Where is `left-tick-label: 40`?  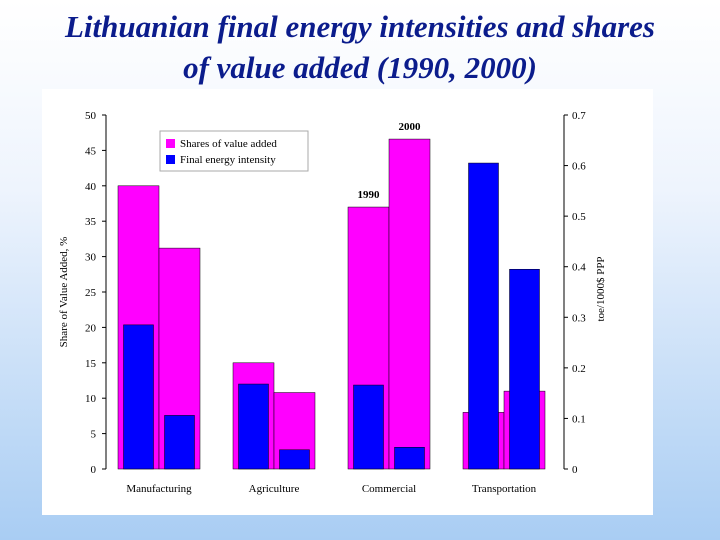
left-tick-label: 40 is located at coordinates (91, 187).